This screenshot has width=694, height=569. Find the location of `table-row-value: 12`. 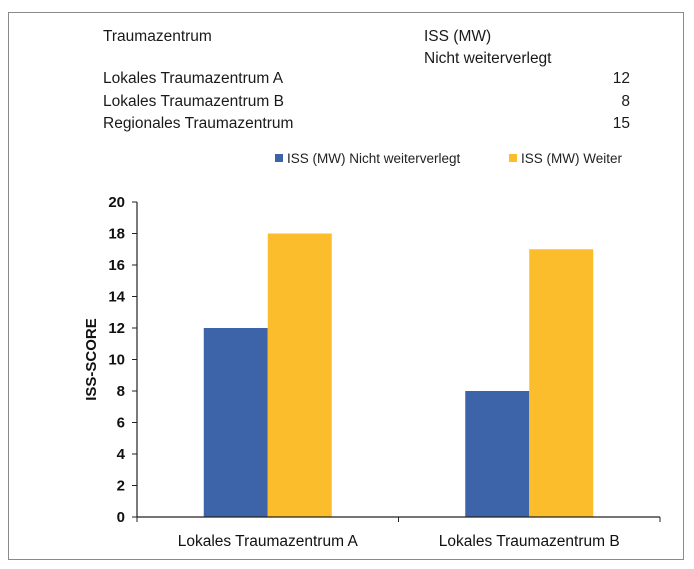

table-row-value: 12 is located at coordinates (621, 78).